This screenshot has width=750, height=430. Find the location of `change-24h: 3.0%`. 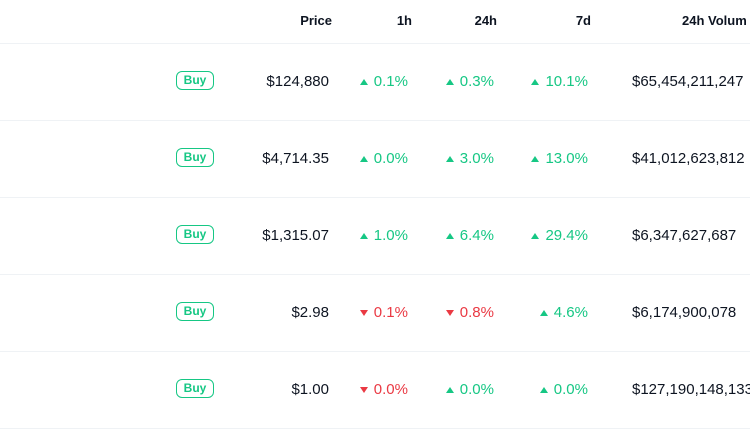

change-24h: 3.0% is located at coordinates (469, 159).